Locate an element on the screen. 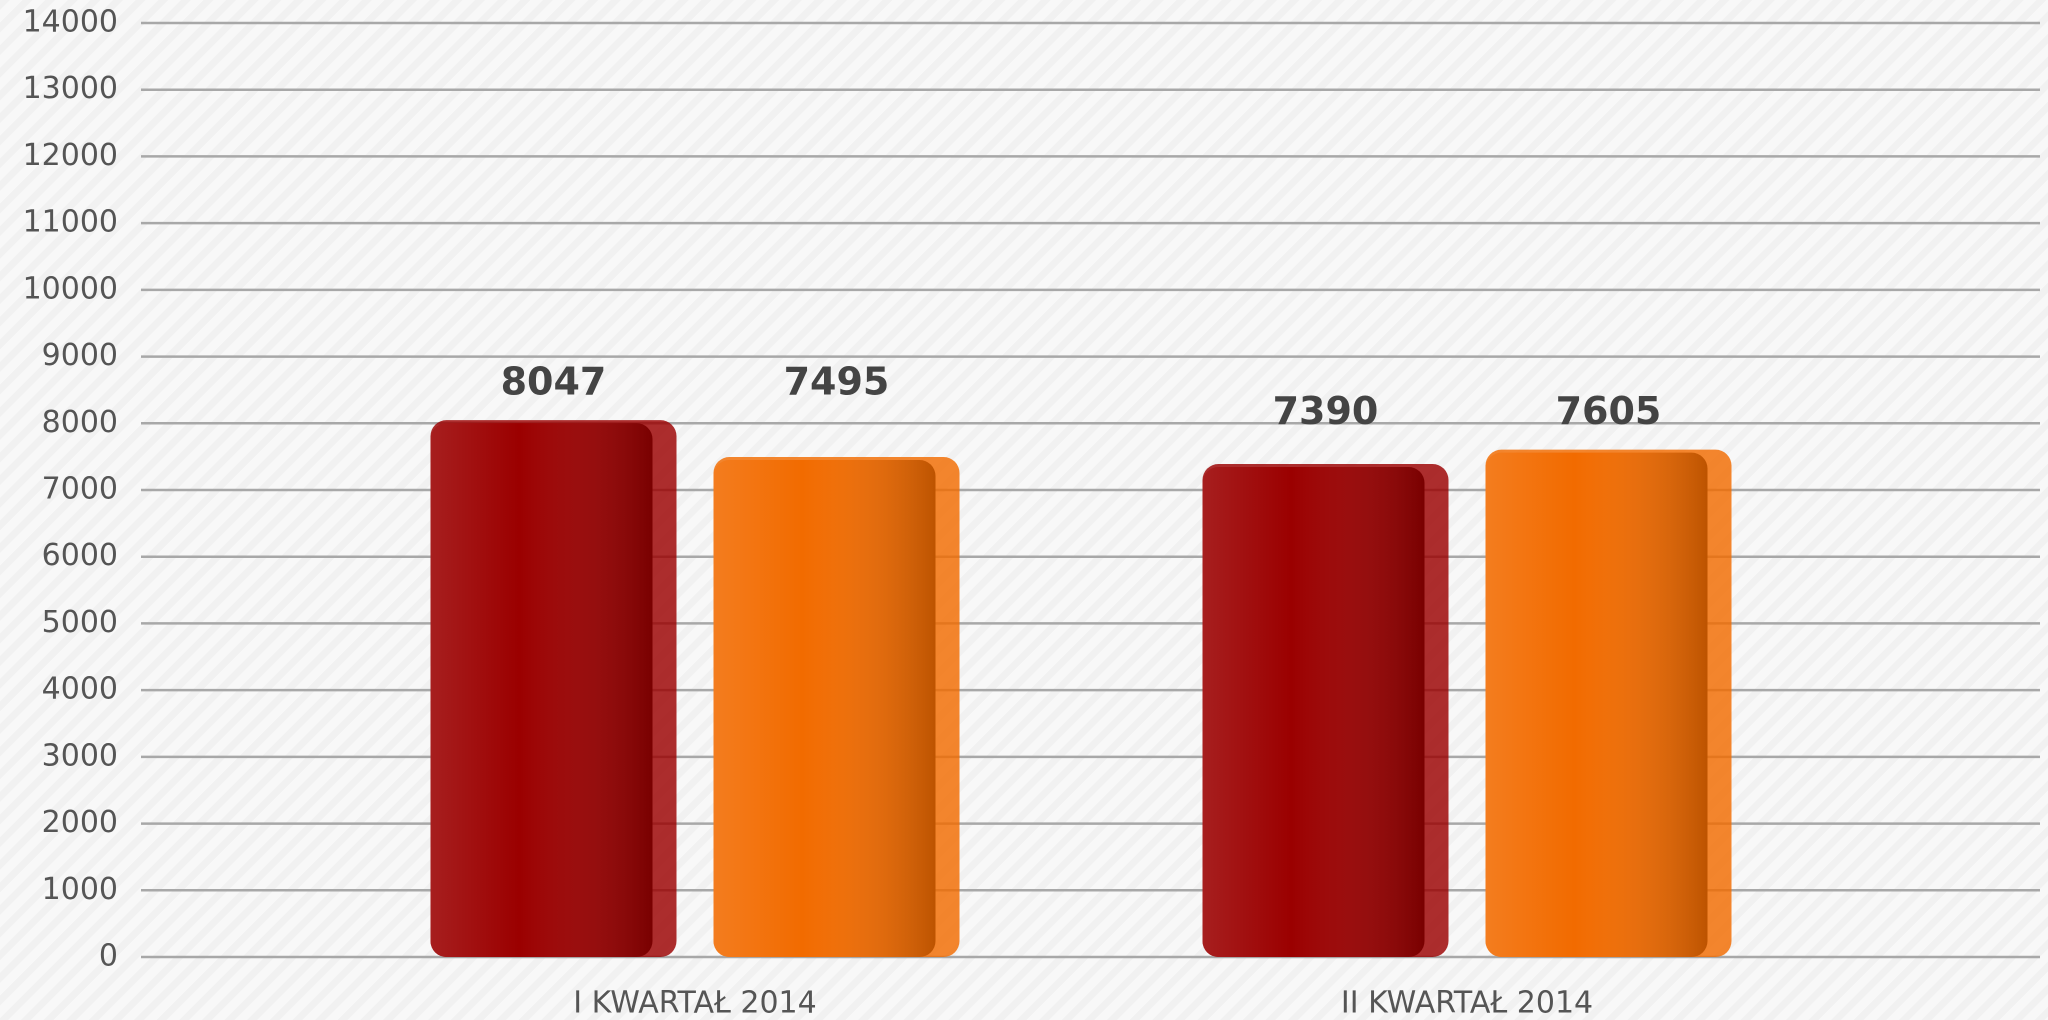  y-tick-label: 2000 is located at coordinates (80, 822).